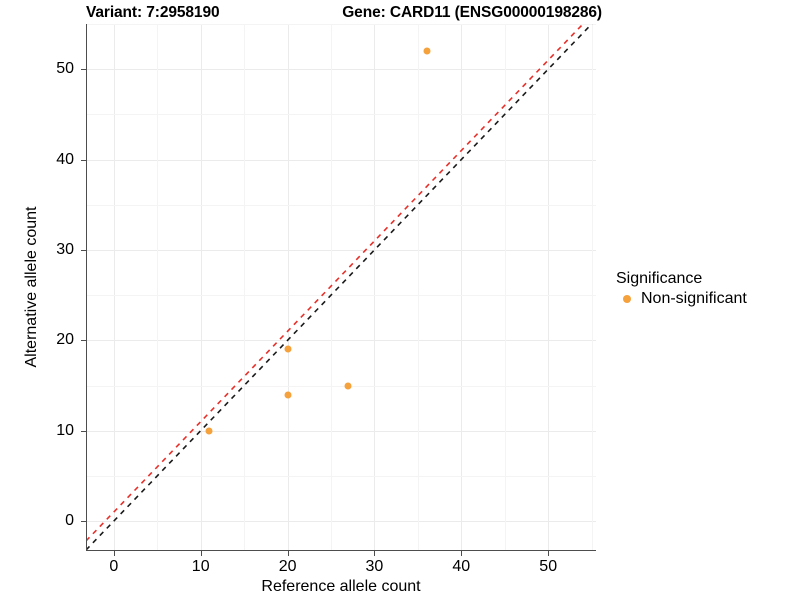 This screenshot has width=800, height=600. I want to click on variant-title: Variant: 7:2958190, so click(153, 12).